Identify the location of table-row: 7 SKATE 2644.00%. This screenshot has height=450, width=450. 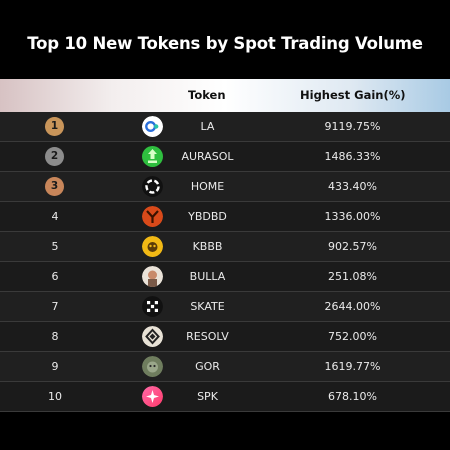
(225, 307).